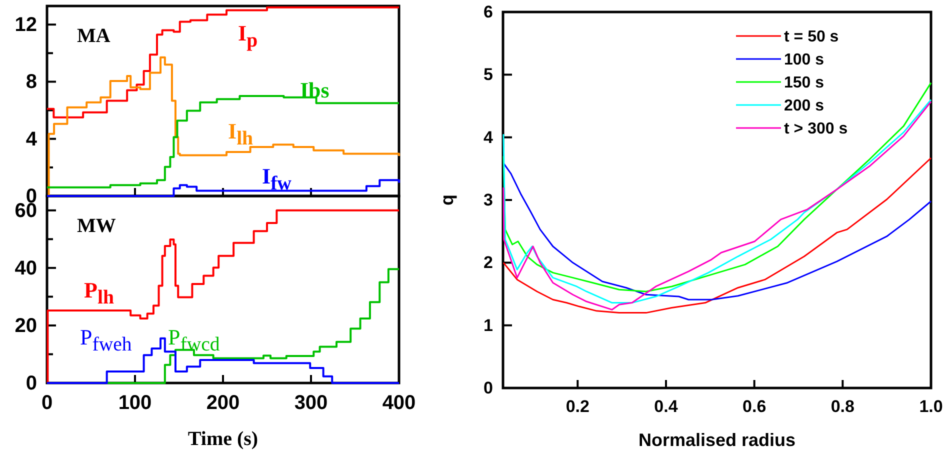  I want to click on x-tick-label: 200, so click(223, 403).